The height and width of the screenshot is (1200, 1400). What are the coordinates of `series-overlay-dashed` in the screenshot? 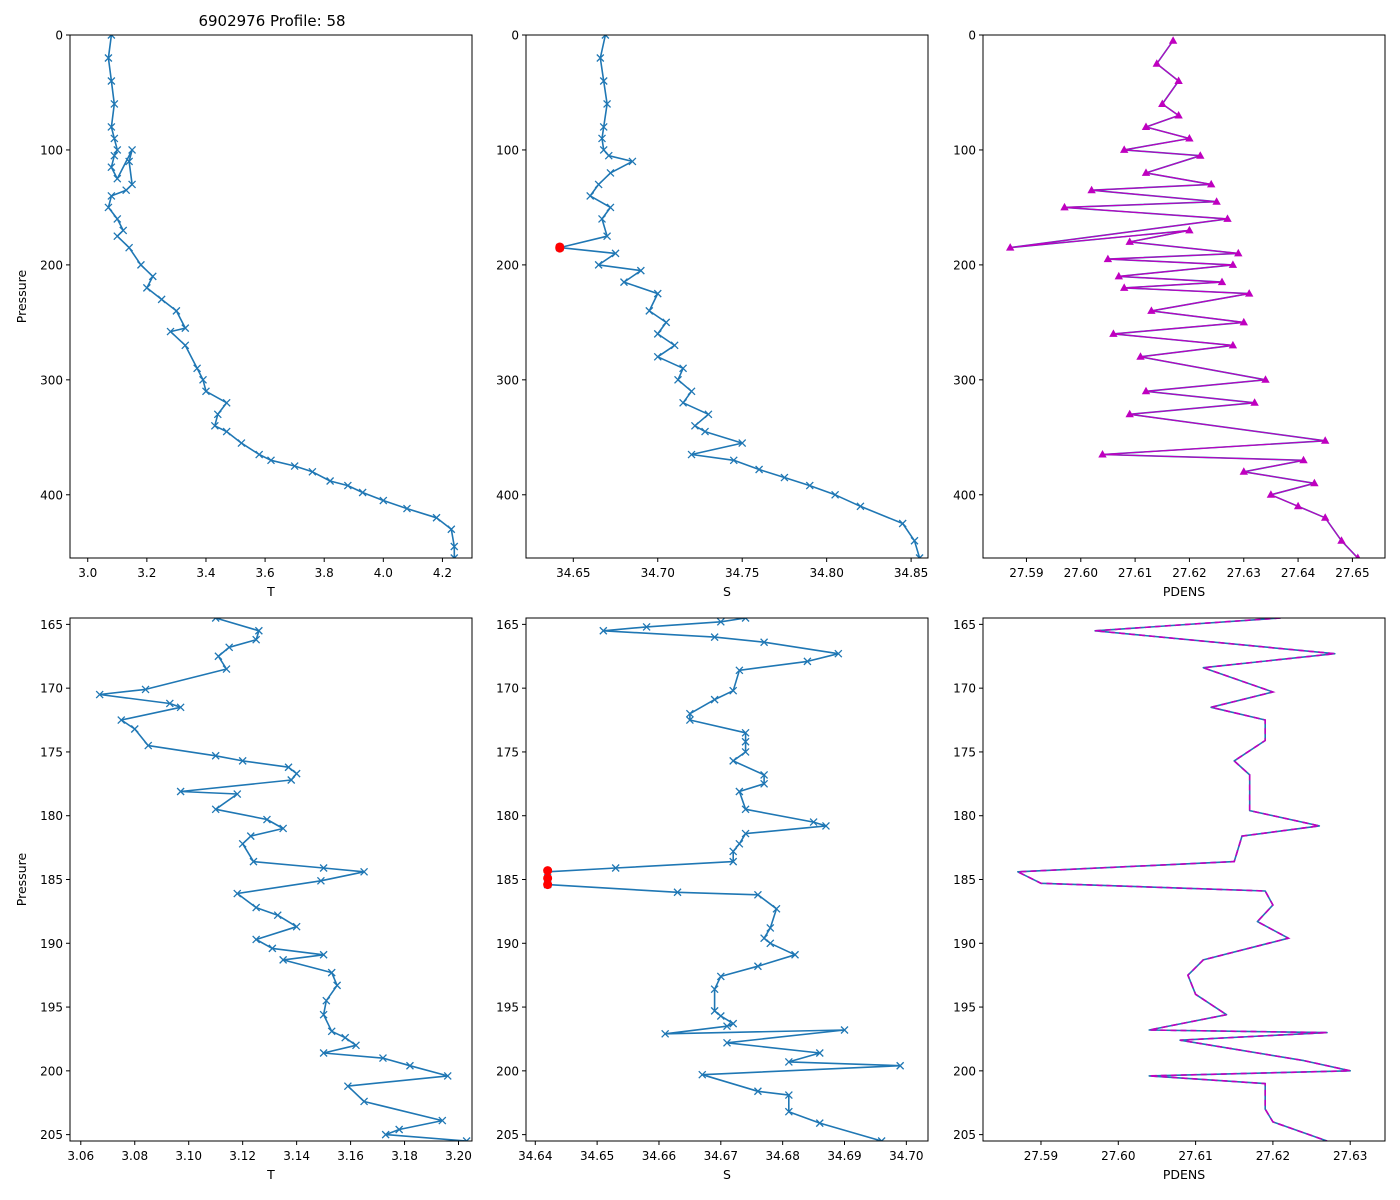 It's located at (1182, 879).